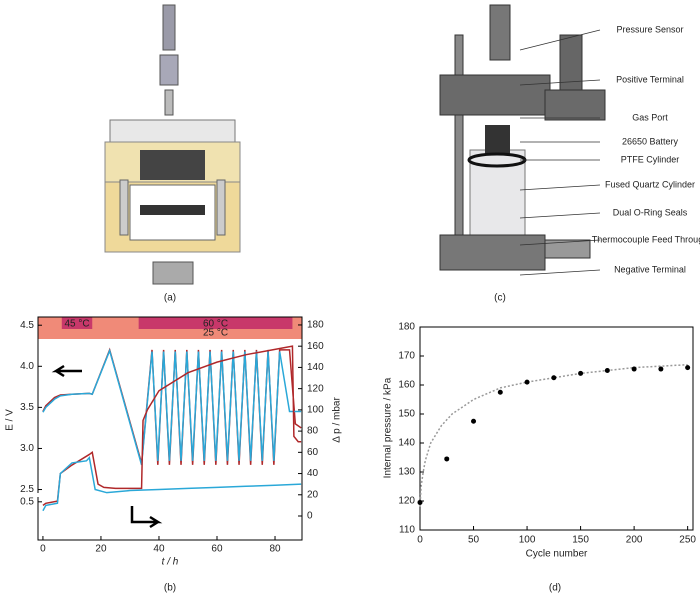  I want to click on x-tick-label: 250, so click(687, 540).